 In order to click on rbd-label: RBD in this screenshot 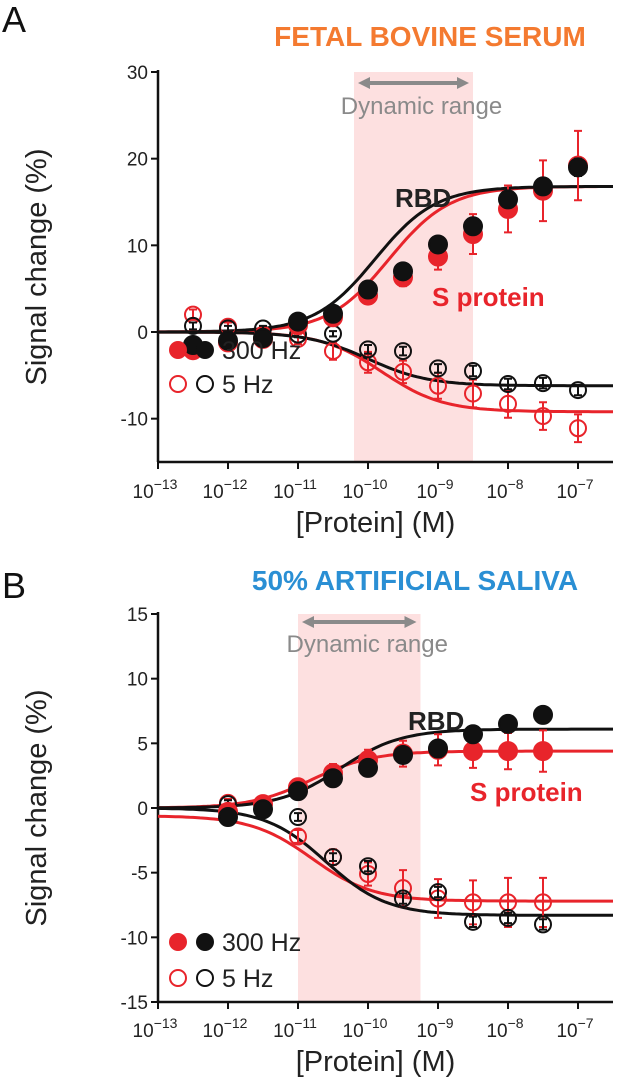, I will do `click(436, 721)`.